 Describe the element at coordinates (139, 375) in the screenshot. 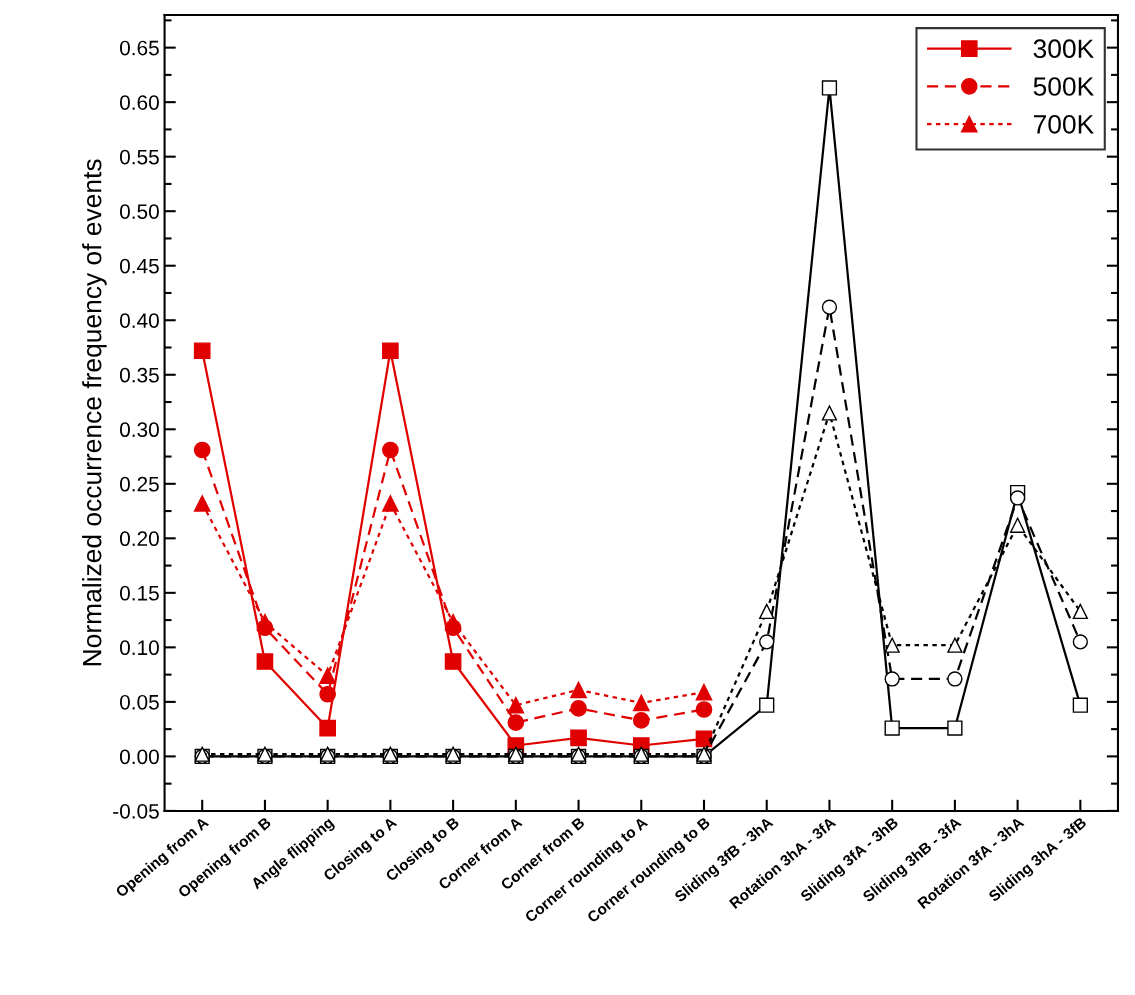

I see `y-tick-label: 0.35` at that location.